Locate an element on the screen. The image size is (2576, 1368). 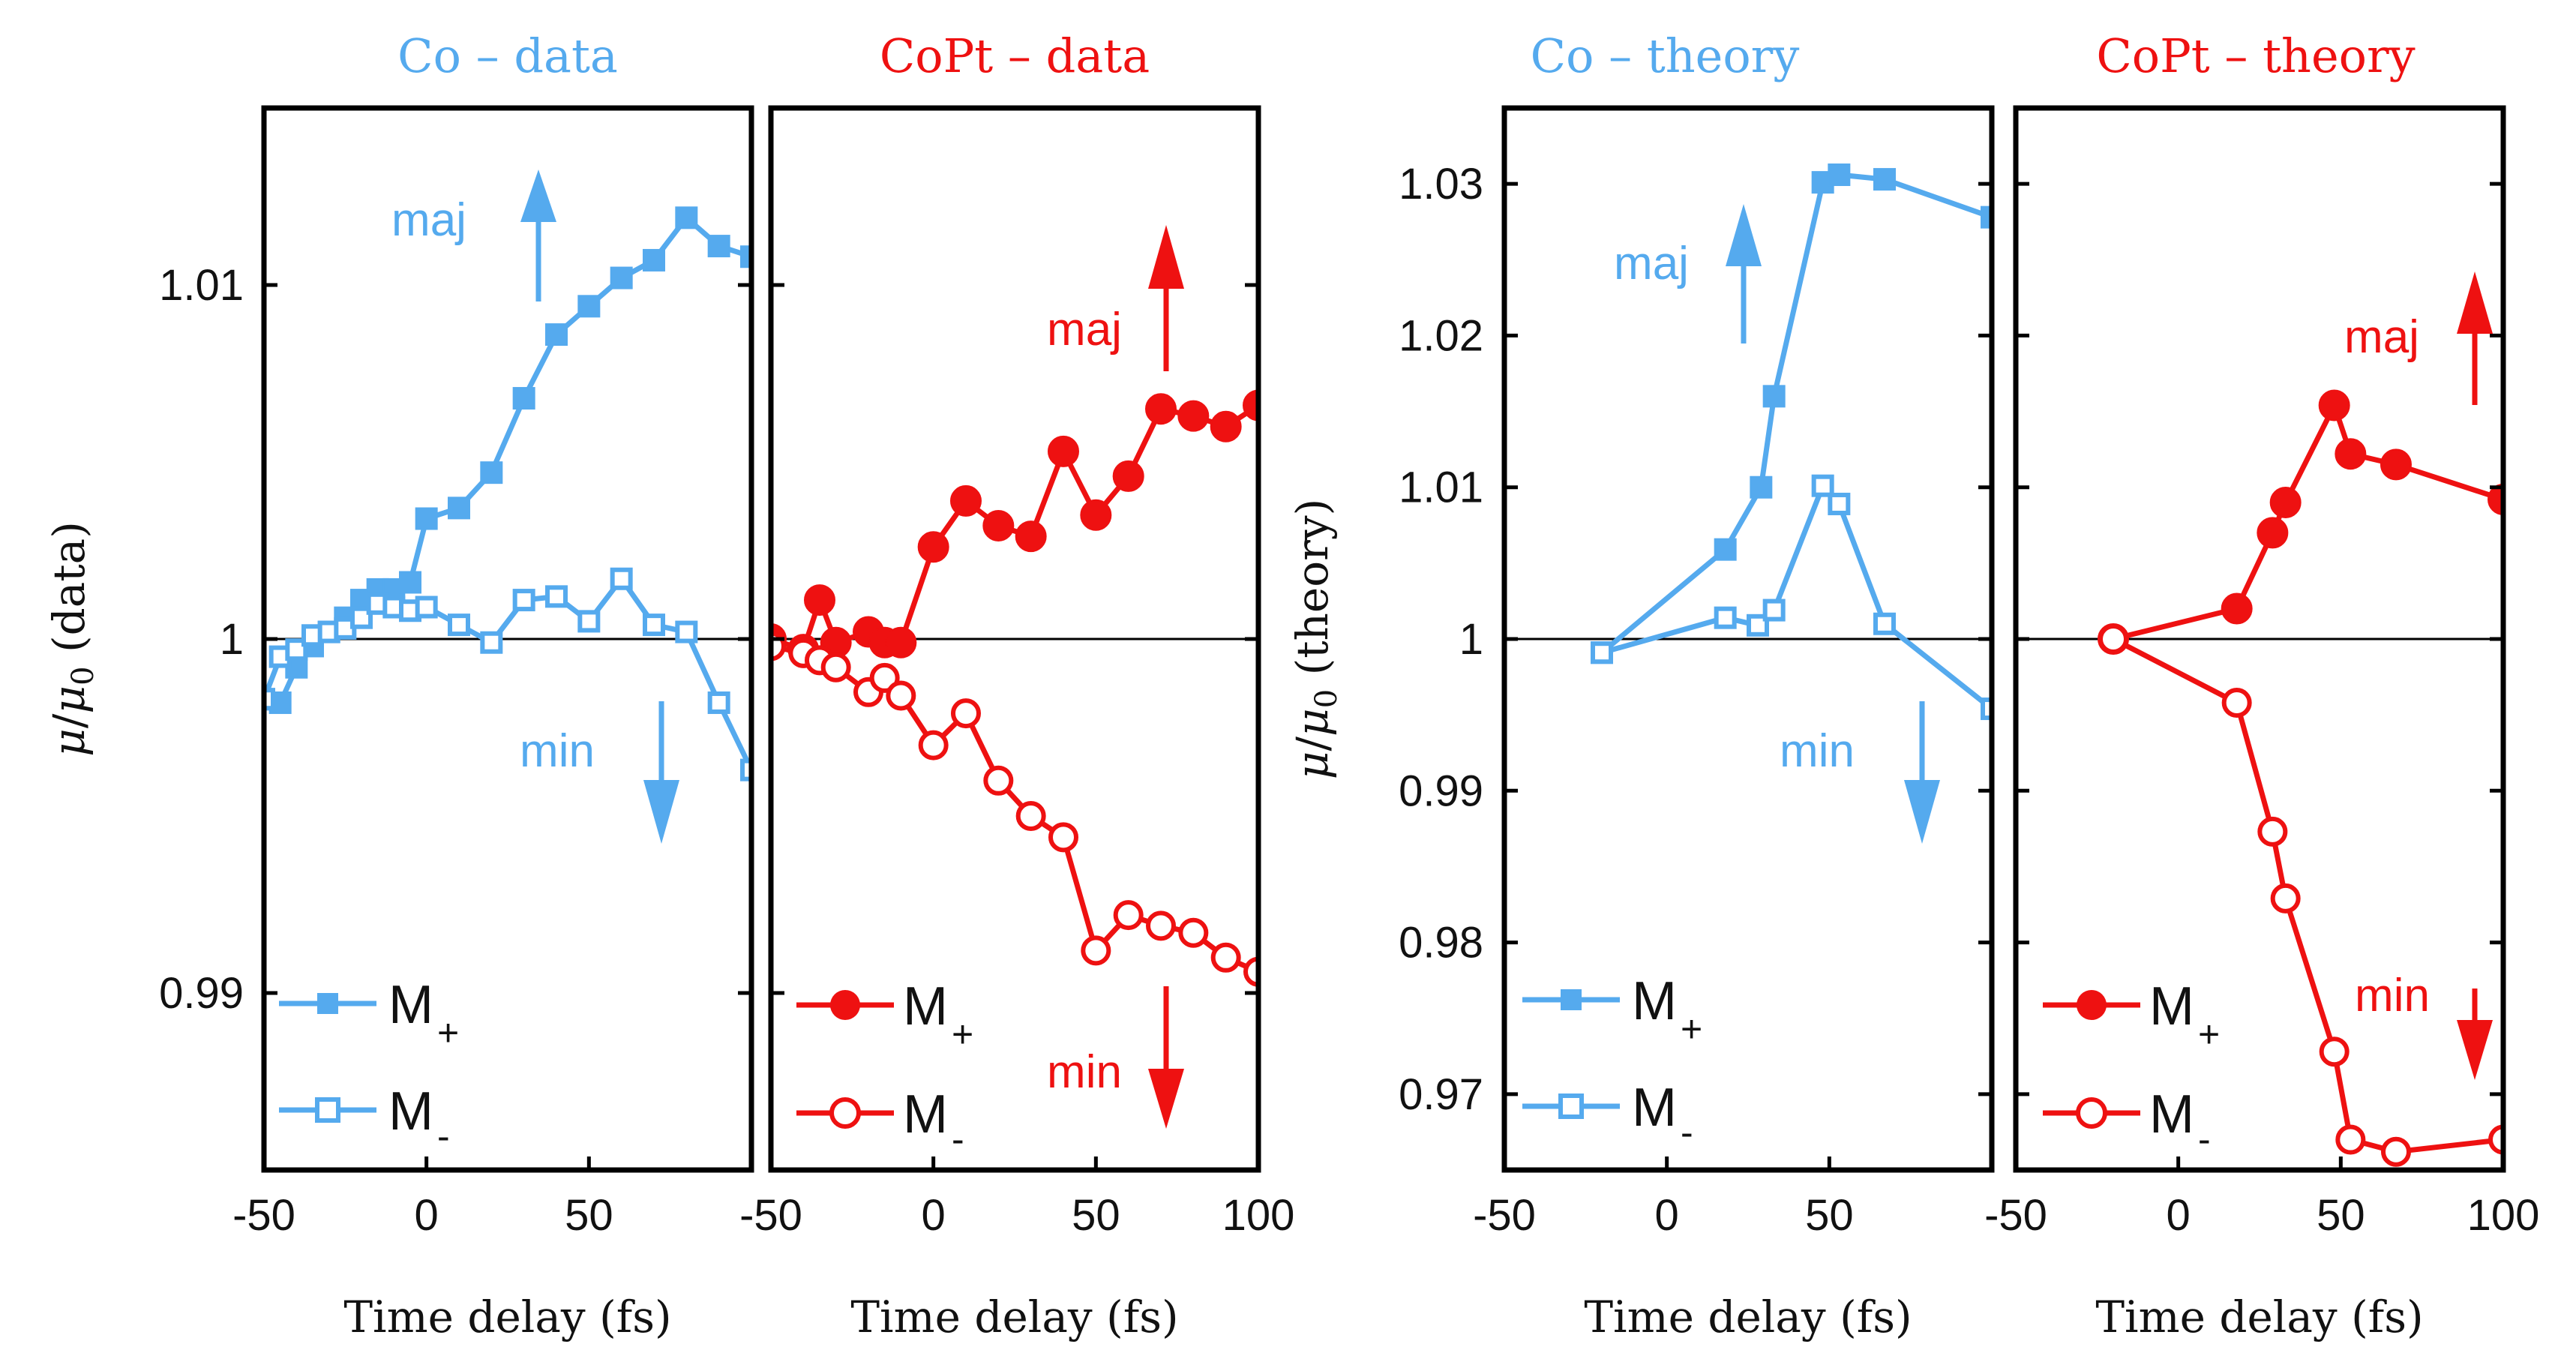
y-label-mu0: μ is located at coordinates (69, 700).